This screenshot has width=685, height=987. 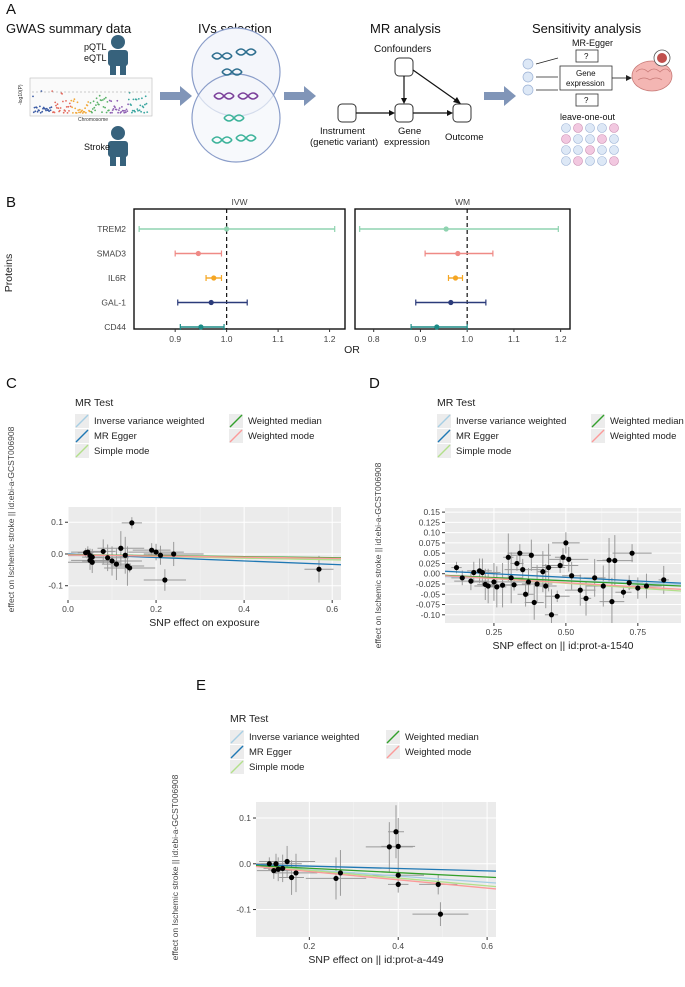 What do you see at coordinates (239, 269) in the screenshot?
I see `forest-frame` at bounding box center [239, 269].